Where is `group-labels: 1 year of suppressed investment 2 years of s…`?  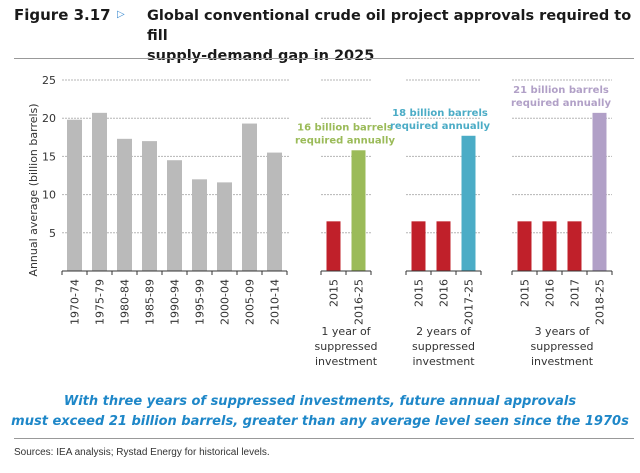
group-labels: 1 year of suppressed investment 2 years of s… is located at coordinates (454, 346).